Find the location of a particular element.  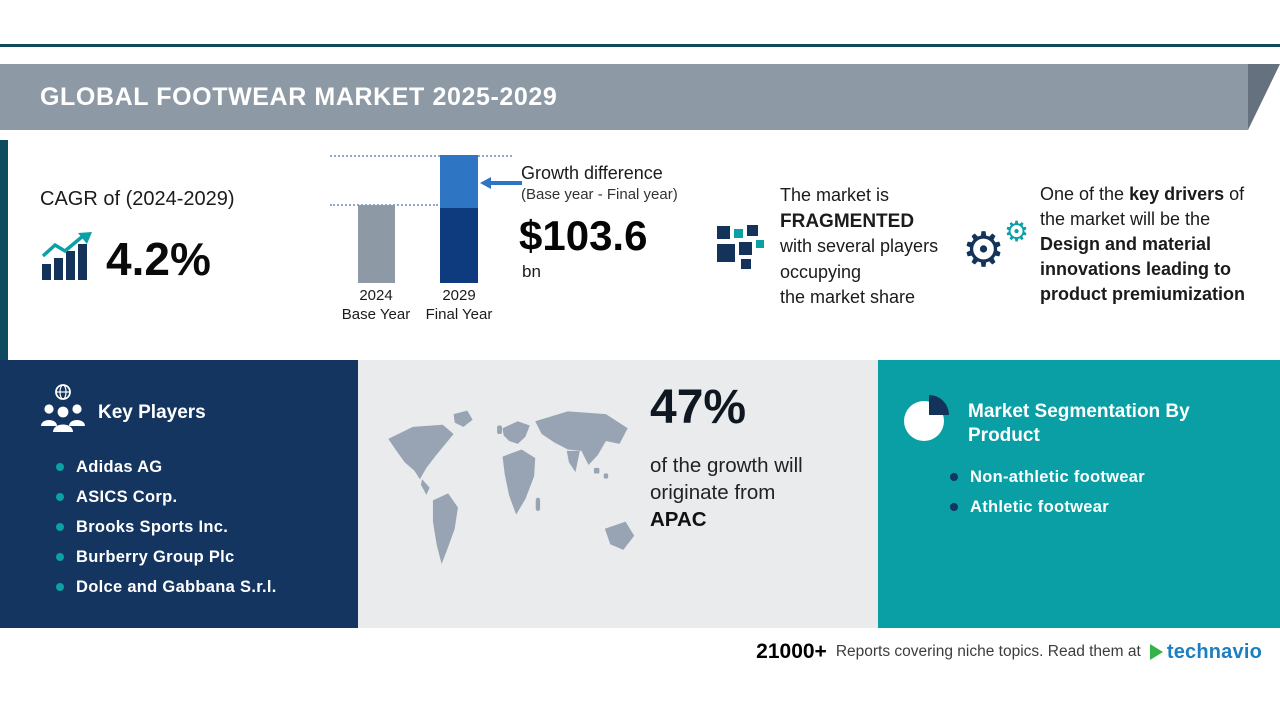

fragmented-highlight: FRAGMENTED is located at coordinates (847, 221).